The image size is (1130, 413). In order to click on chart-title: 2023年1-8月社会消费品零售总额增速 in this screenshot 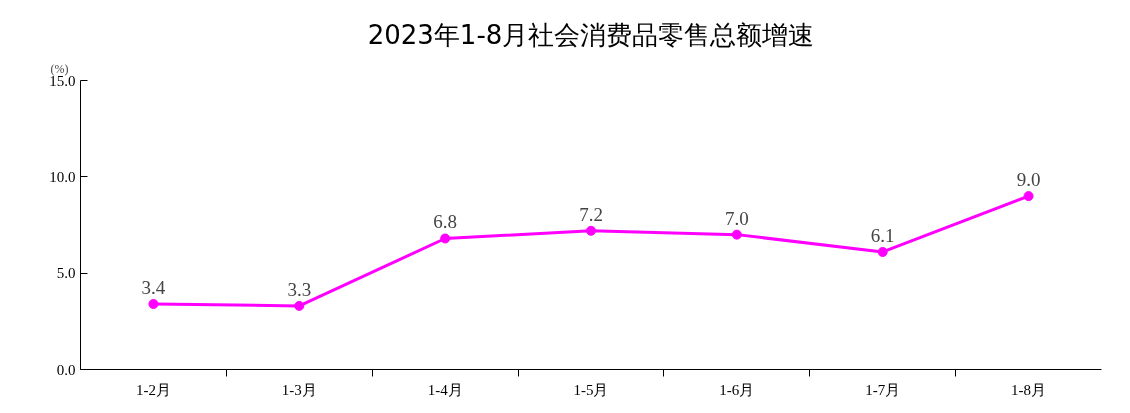, I will do `click(591, 34)`.